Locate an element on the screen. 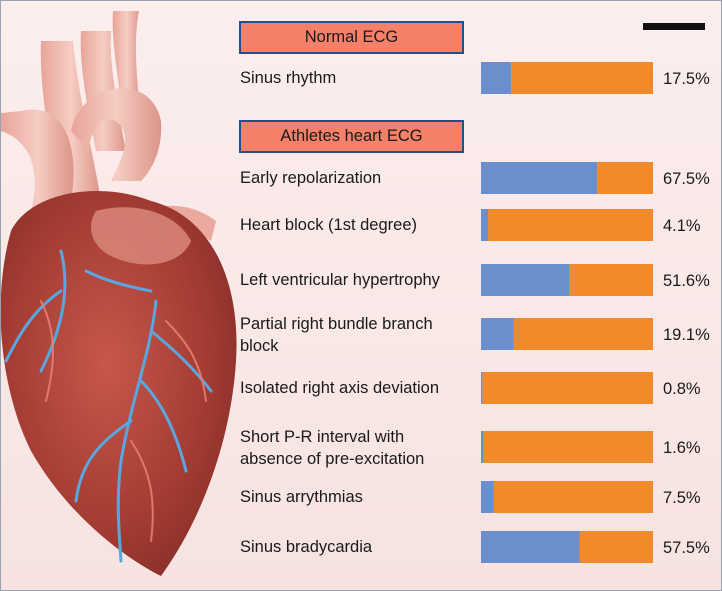 The image size is (722, 591). bar-value-label: 19.1% is located at coordinates (686, 335).